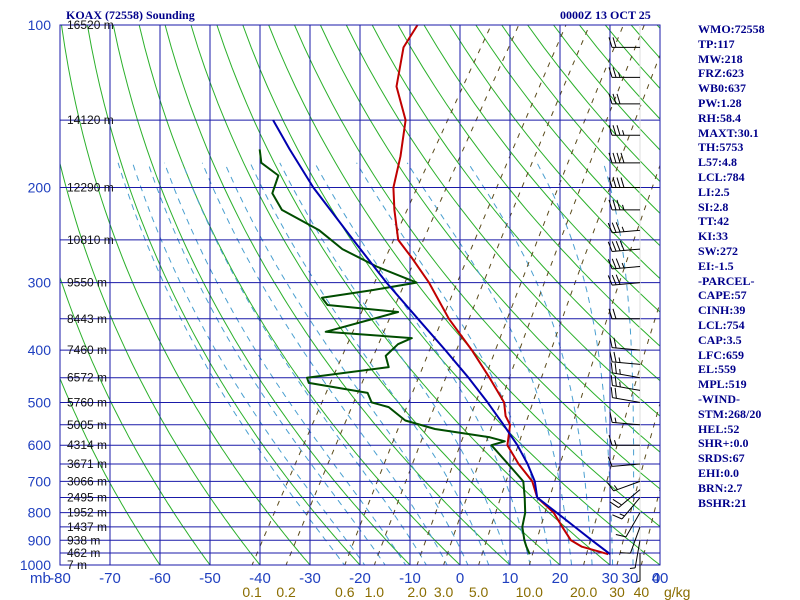  I want to click on index-item: EL:559, so click(717, 369).